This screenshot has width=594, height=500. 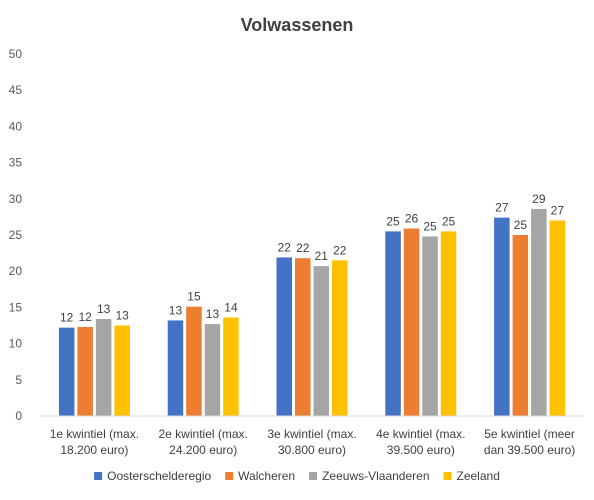 What do you see at coordinates (16, 199) in the screenshot?
I see `y-tick-label: 30` at bounding box center [16, 199].